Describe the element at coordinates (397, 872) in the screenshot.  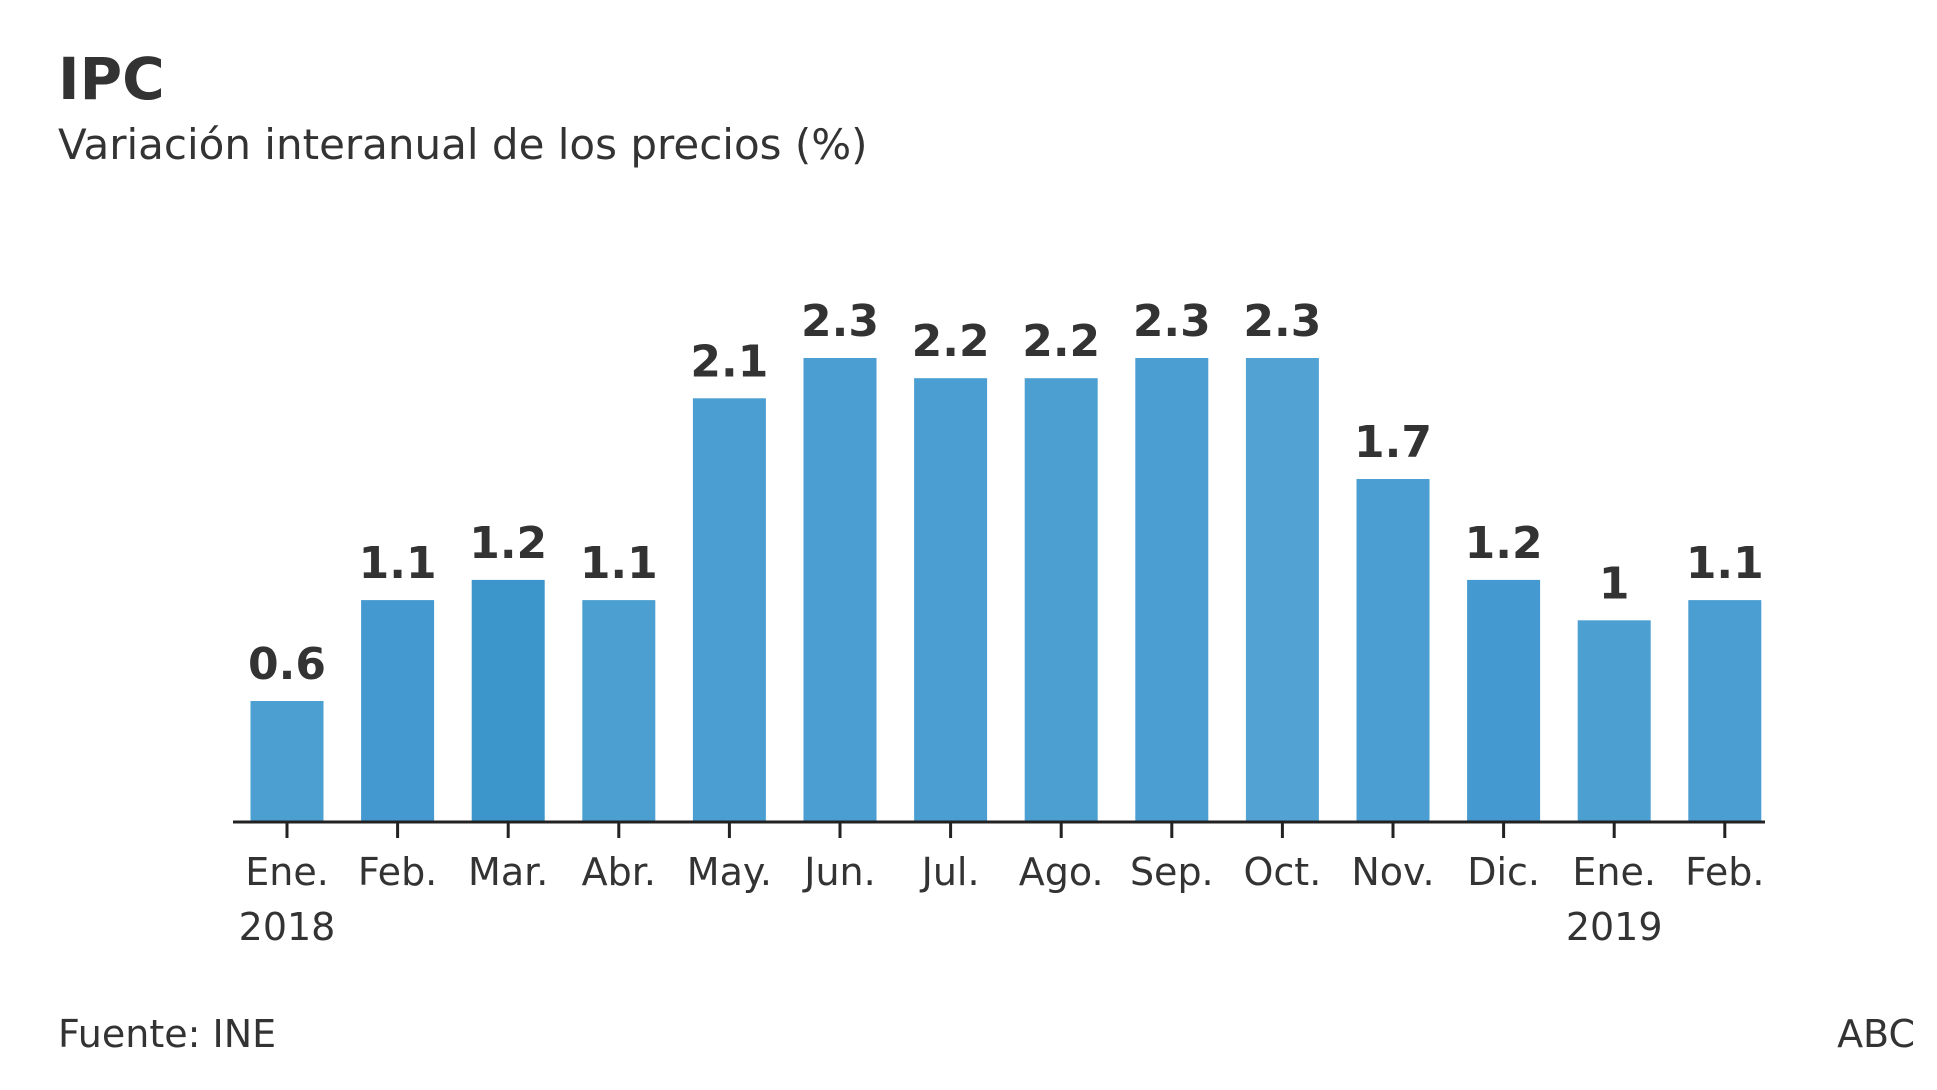
I see `x-tick-label-2: Feb.` at that location.